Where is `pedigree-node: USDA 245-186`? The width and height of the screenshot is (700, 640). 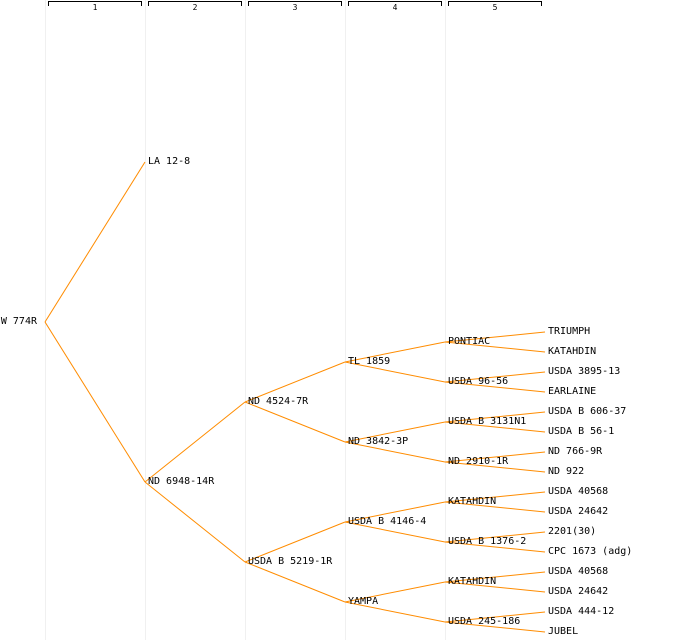 pedigree-node: USDA 245-186 is located at coordinates (484, 621).